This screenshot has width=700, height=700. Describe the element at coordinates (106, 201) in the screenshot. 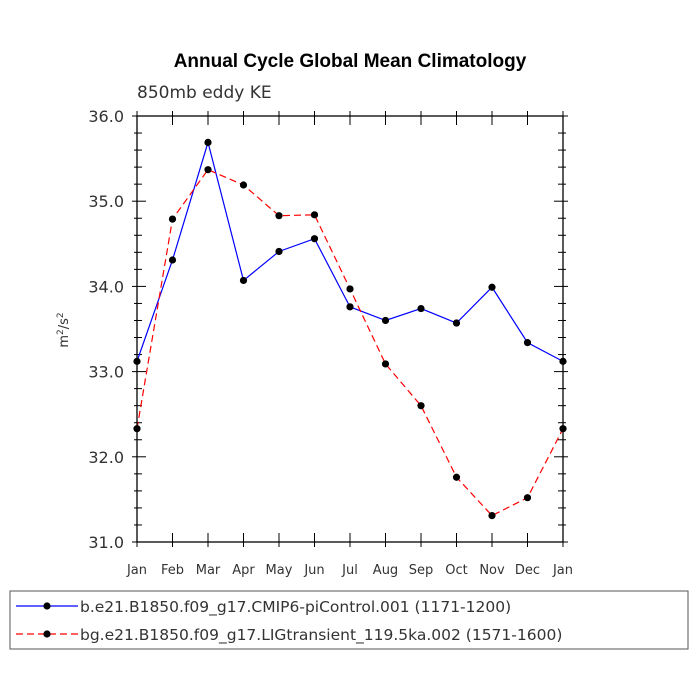

I see `y-tick-label: 35.0` at that location.